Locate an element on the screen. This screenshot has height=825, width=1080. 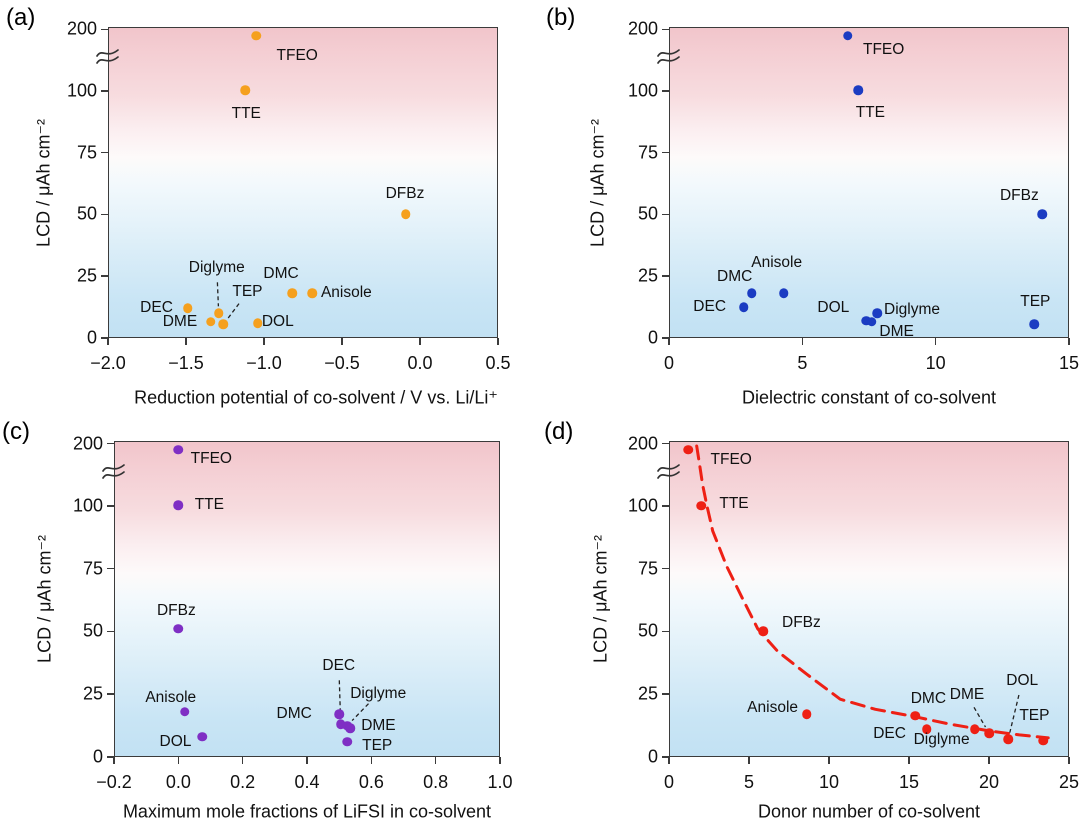
x-tick-label: 1.0 is located at coordinates (500, 782).